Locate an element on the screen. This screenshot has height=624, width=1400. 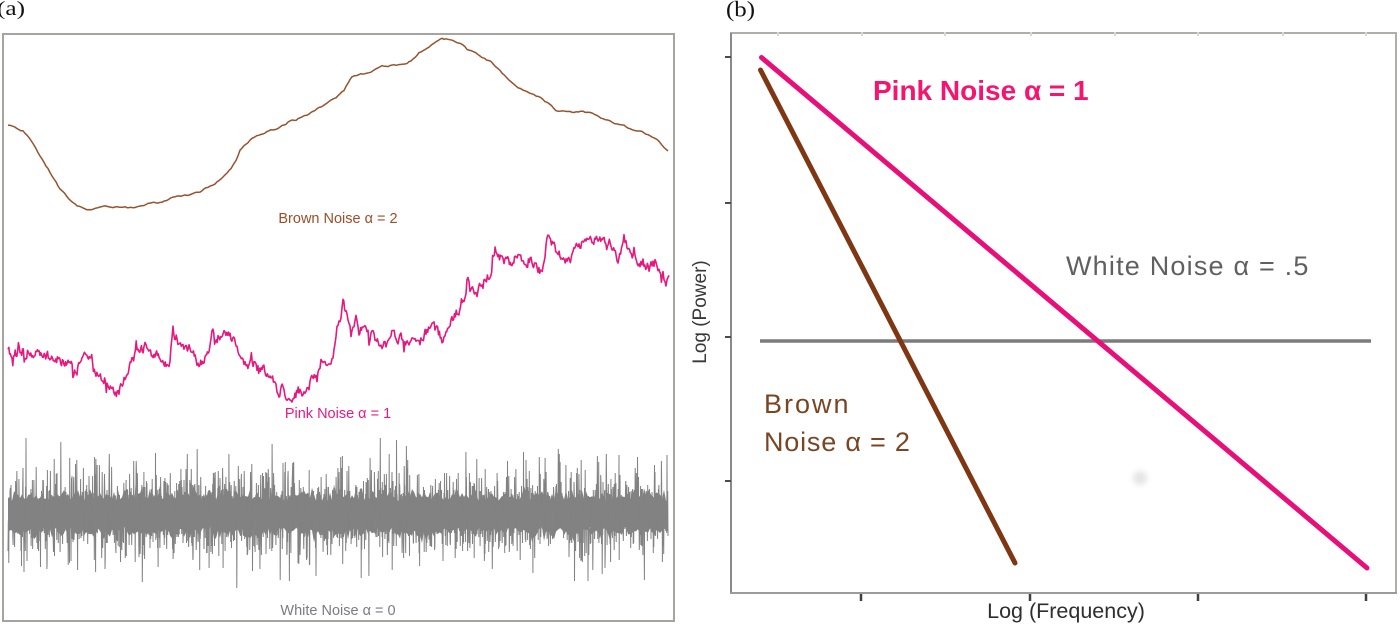
svg-text: White Noise α = .5 is located at coordinates (1188, 266).